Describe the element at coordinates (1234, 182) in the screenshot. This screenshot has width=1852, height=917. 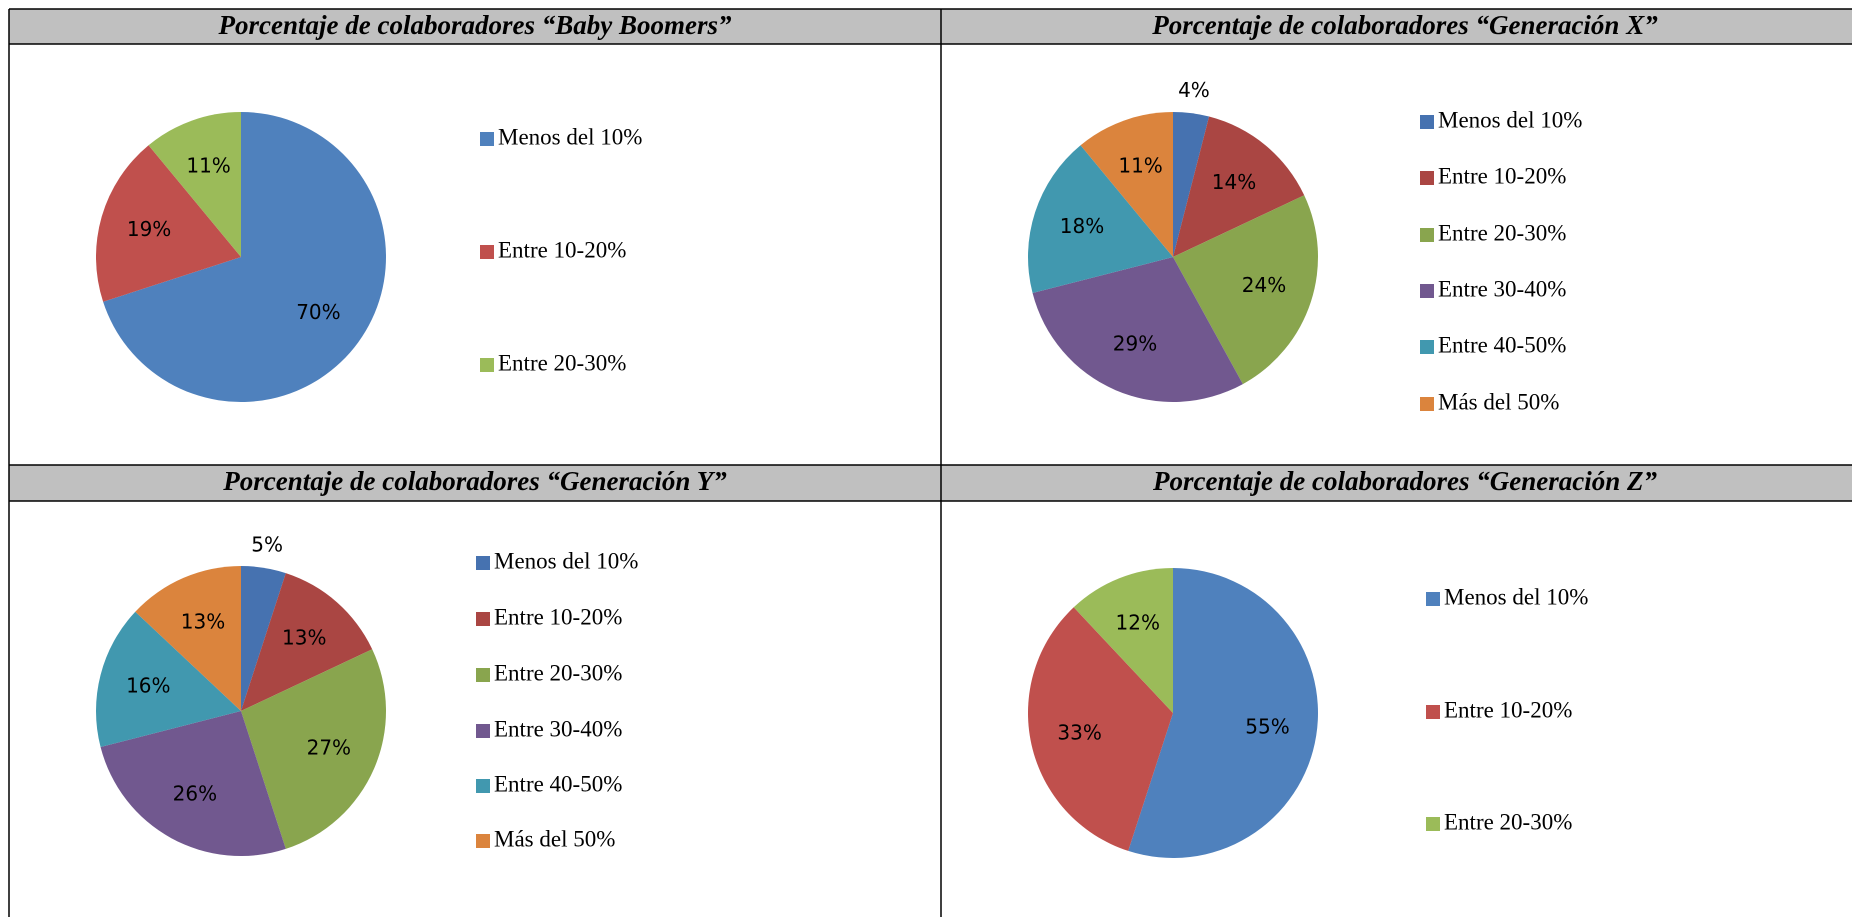
I see `data-label: 14%` at that location.